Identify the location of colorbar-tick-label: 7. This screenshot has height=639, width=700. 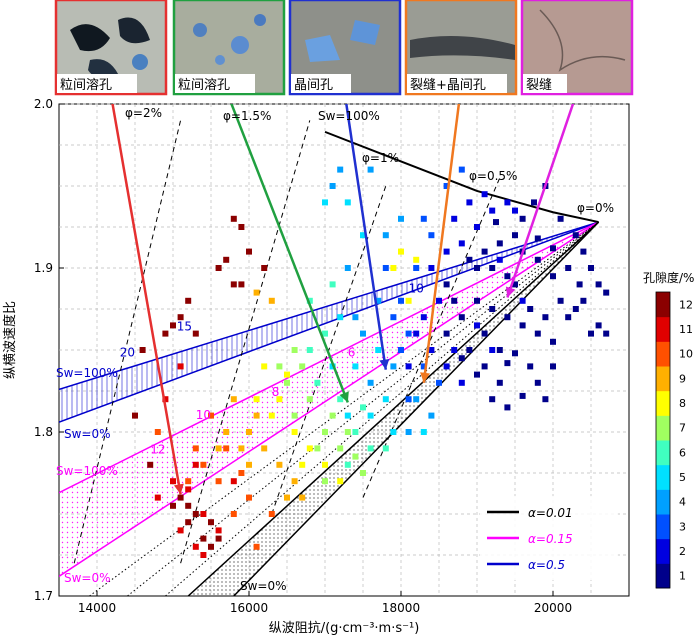
(682, 428).